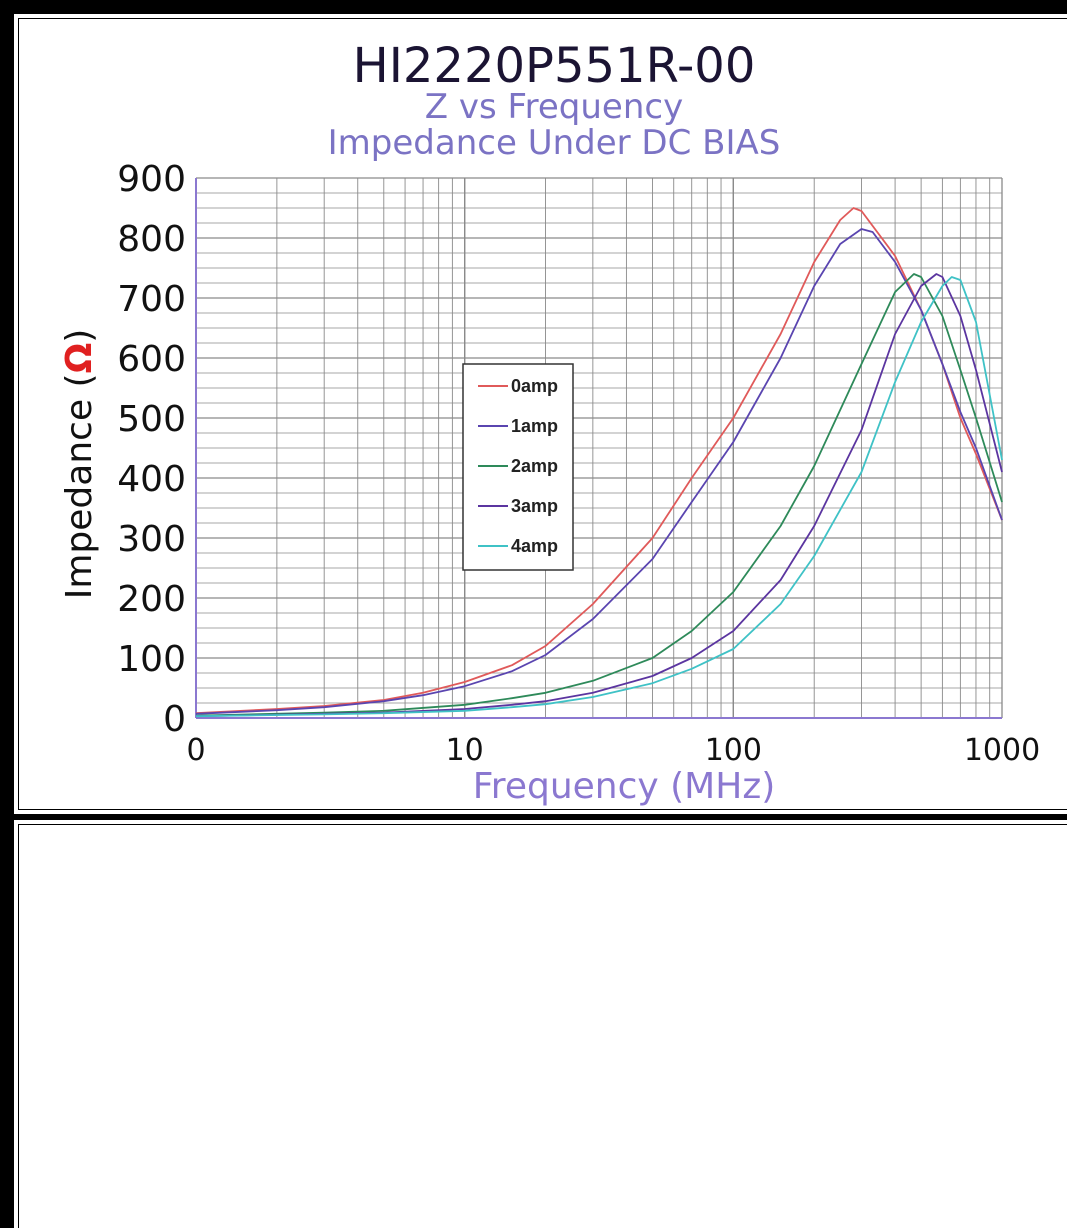 This screenshot has width=1067, height=1228. I want to click on y-tick-label: 0, so click(174, 719).